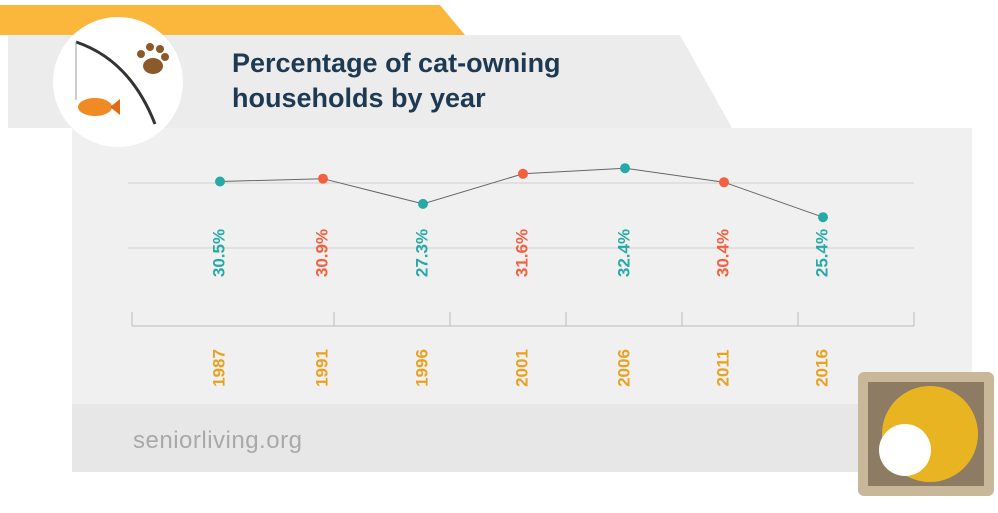  What do you see at coordinates (115, 107) in the screenshot?
I see `fish-tail` at bounding box center [115, 107].